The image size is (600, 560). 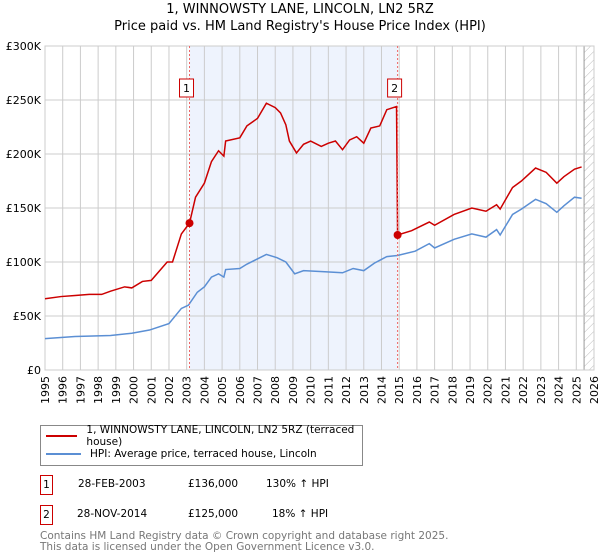 What do you see at coordinates (452, 390) in the screenshot?
I see `x-tick-label: 2018` at bounding box center [452, 390].